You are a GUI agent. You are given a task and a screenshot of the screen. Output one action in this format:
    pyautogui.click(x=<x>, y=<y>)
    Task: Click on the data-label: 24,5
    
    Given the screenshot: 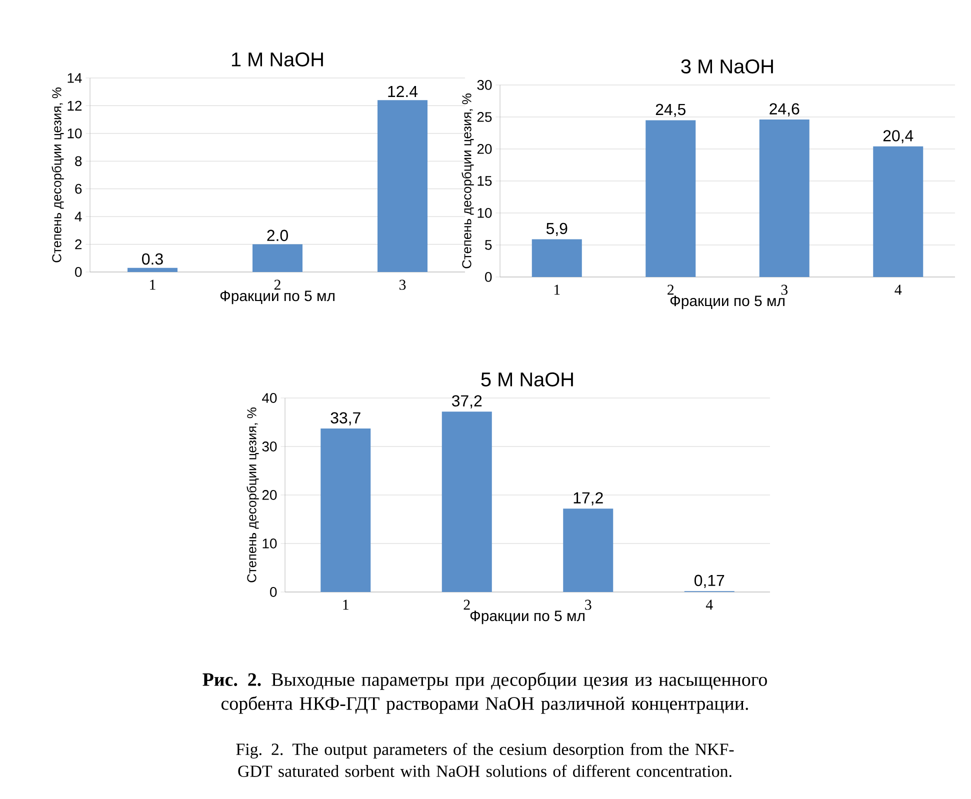 What is the action you would take?
    pyautogui.click(x=671, y=110)
    